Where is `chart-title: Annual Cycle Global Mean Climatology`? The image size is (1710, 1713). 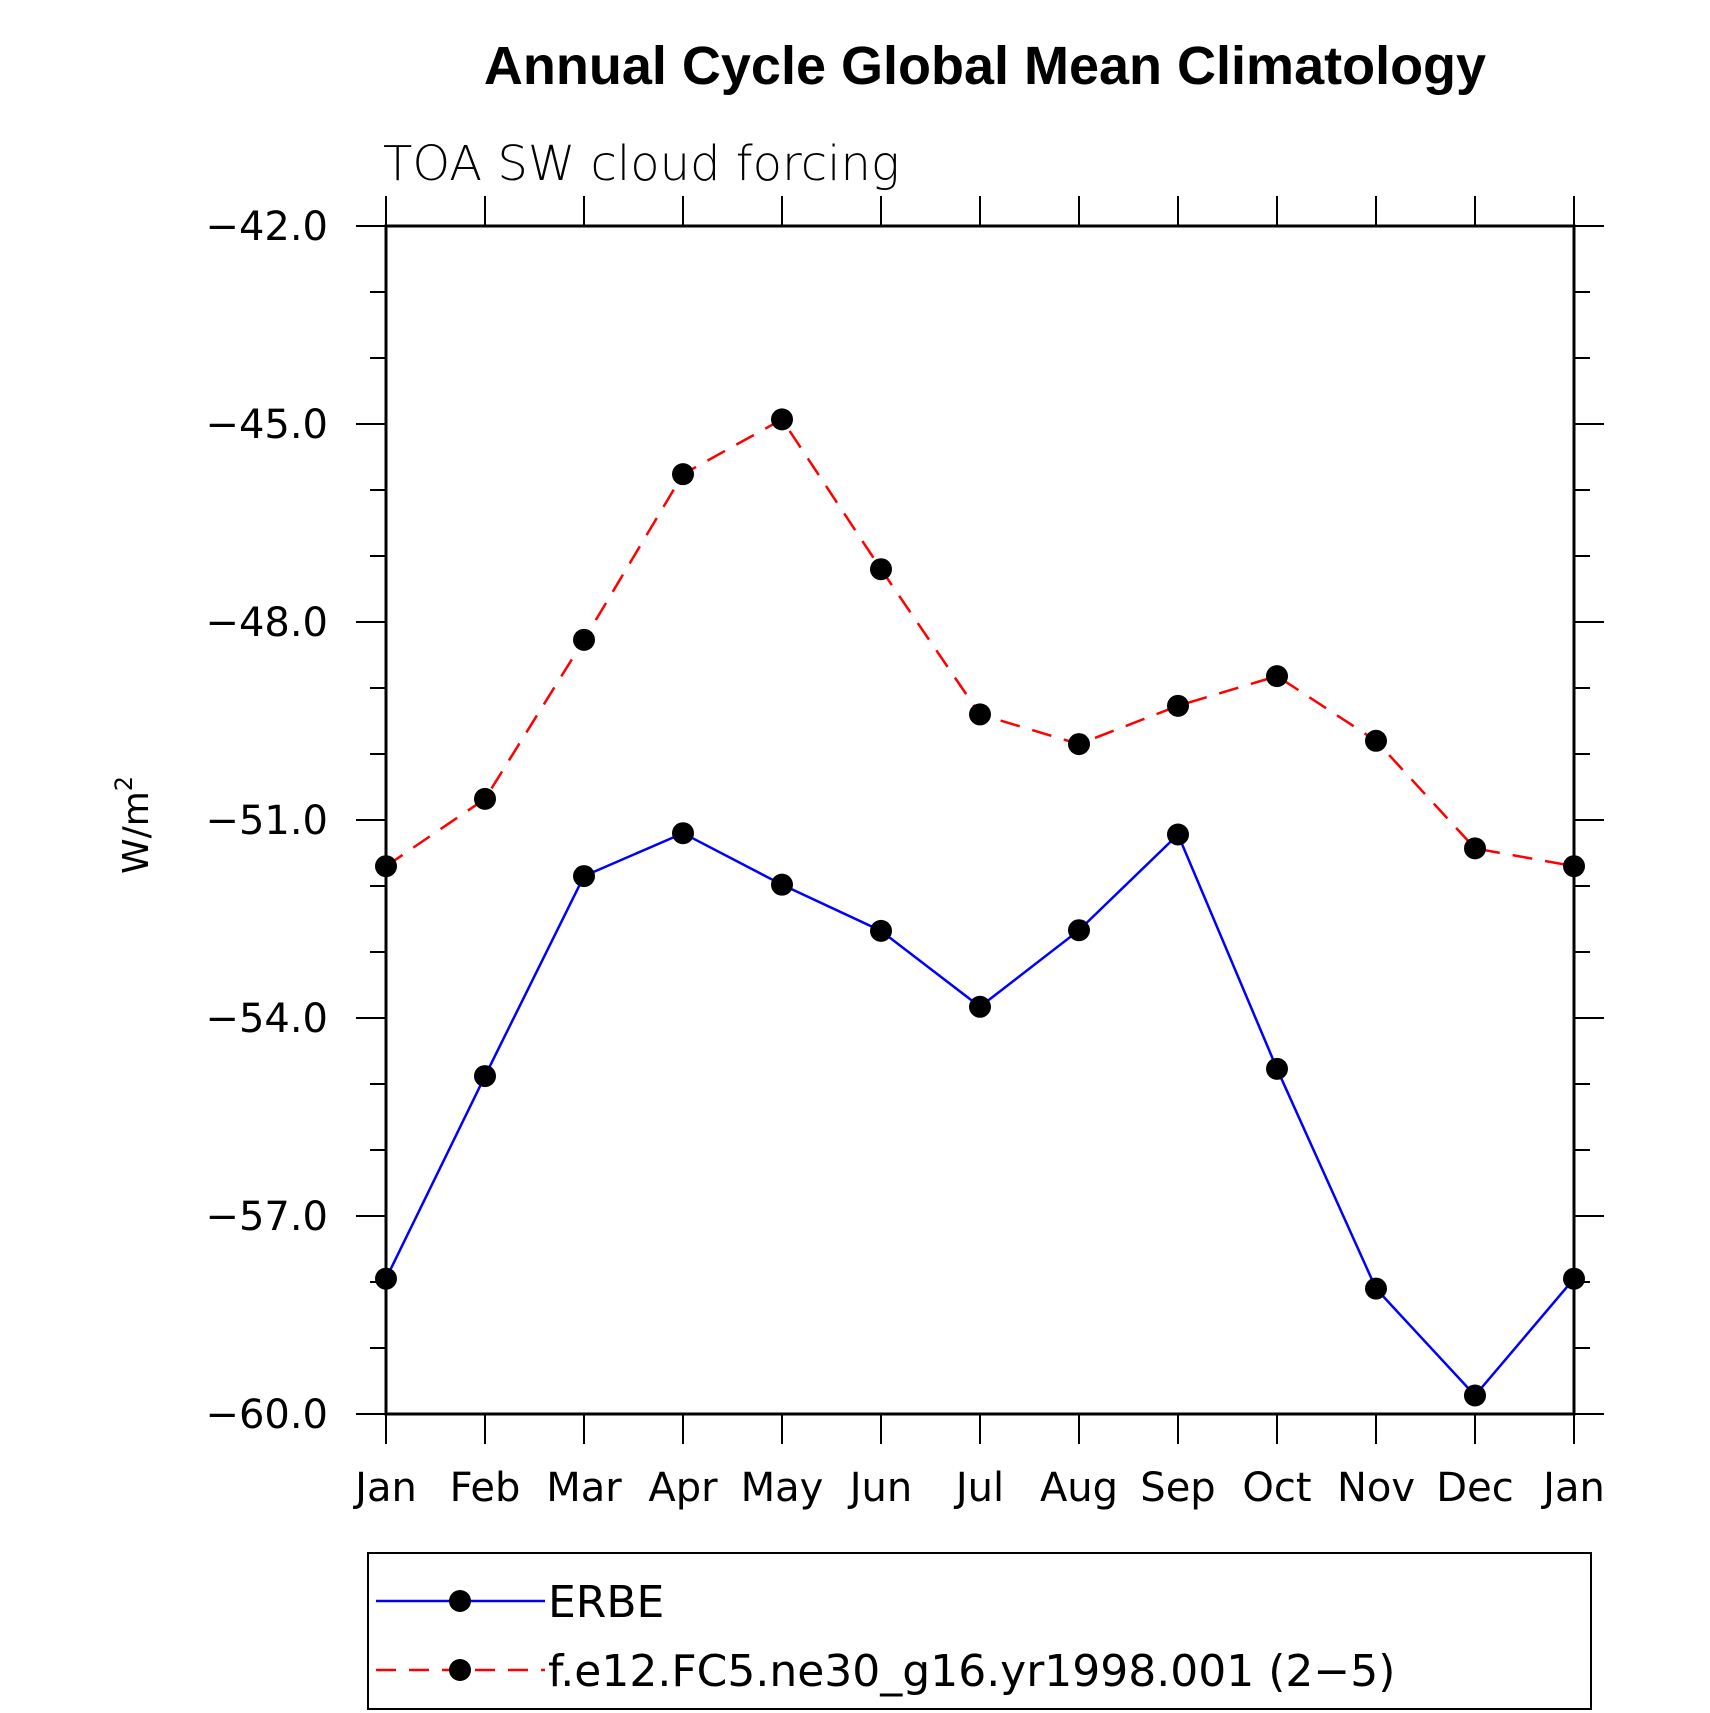
chart-title: Annual Cycle Global Mean Climatology is located at coordinates (985, 66).